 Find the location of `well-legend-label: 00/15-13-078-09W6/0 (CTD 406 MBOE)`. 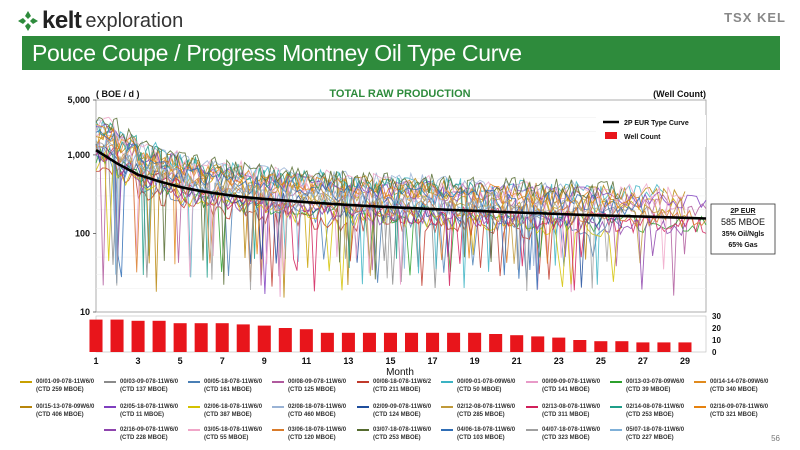

well-legend-label: 00/15-13-078-09W6/0 (CTD 406 MBOE) is located at coordinates (65, 411).